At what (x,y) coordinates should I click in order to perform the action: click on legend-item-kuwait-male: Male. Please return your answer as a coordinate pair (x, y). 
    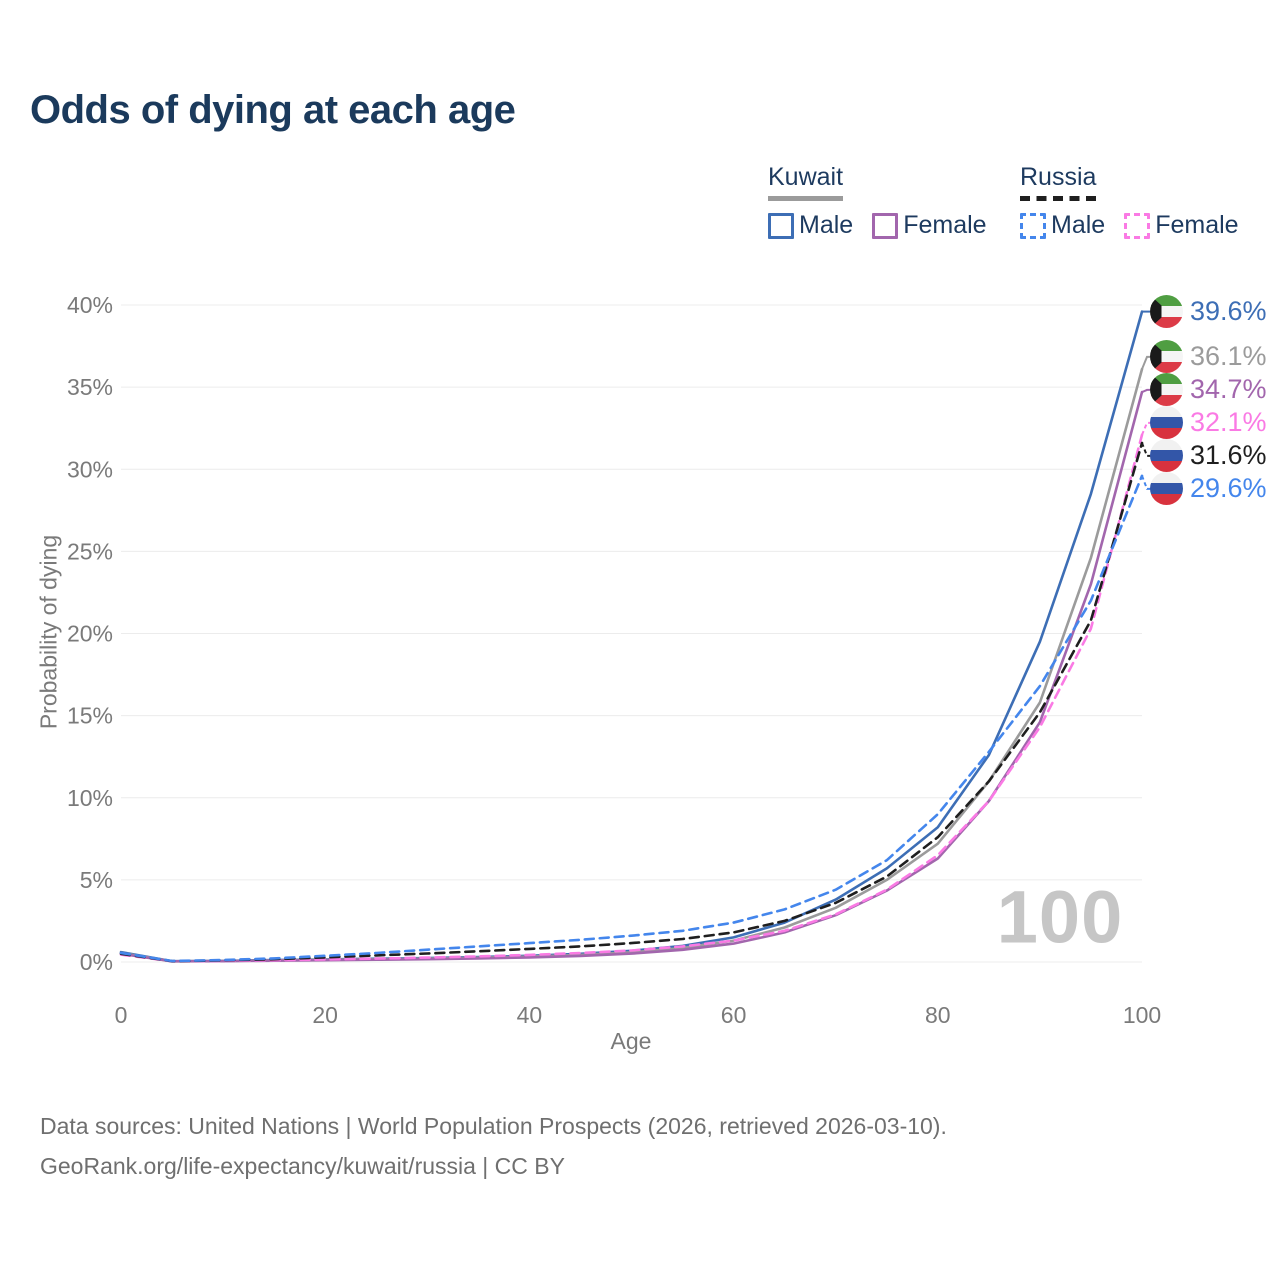
    Looking at the image, I should click on (810, 225).